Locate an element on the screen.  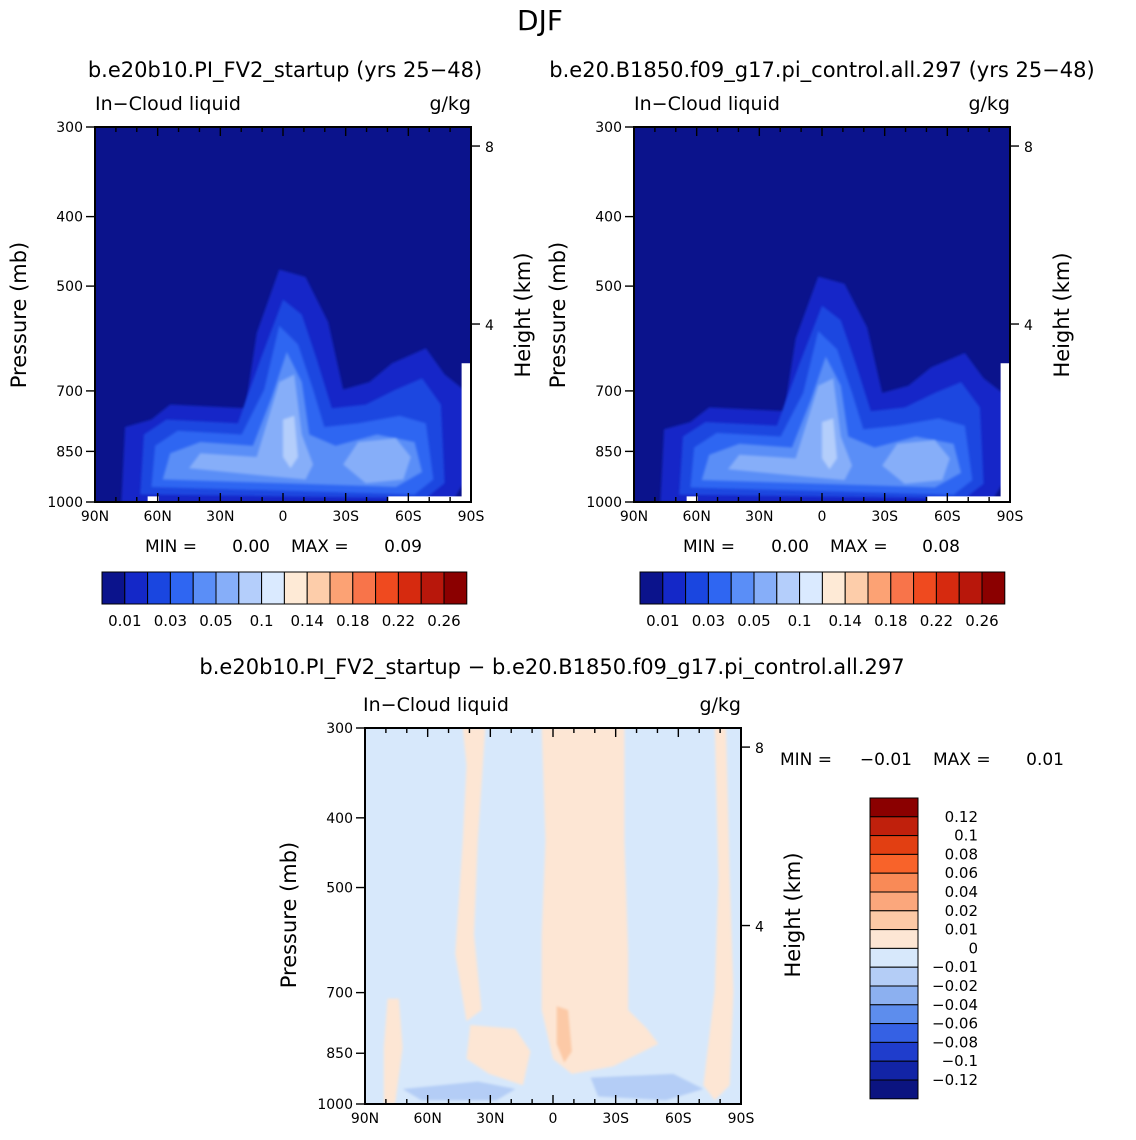
panel-difference-variable-label: In−Cloud liquid is located at coordinates (436, 705).